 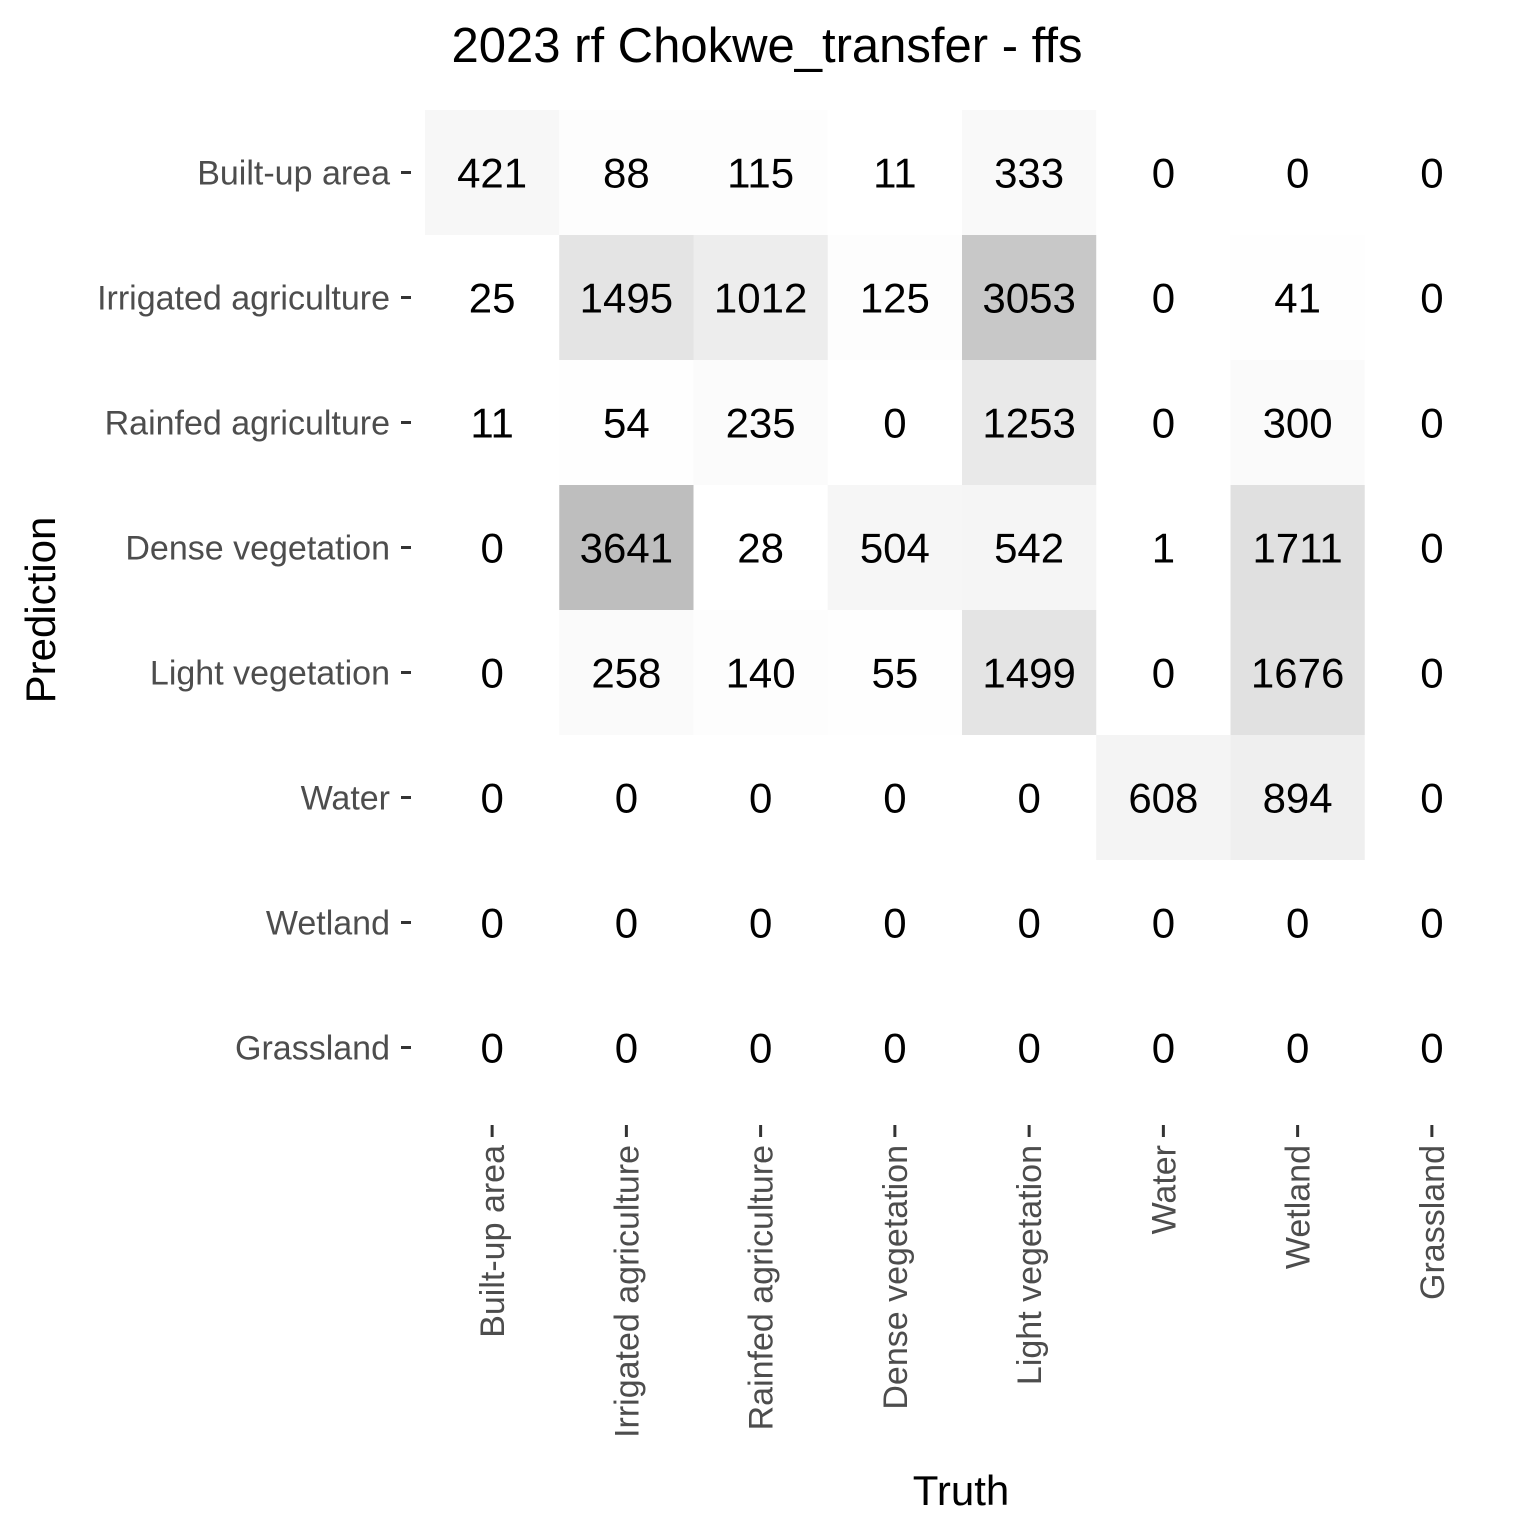 I want to click on cell-value-water-water: 608, so click(x=1163, y=798).